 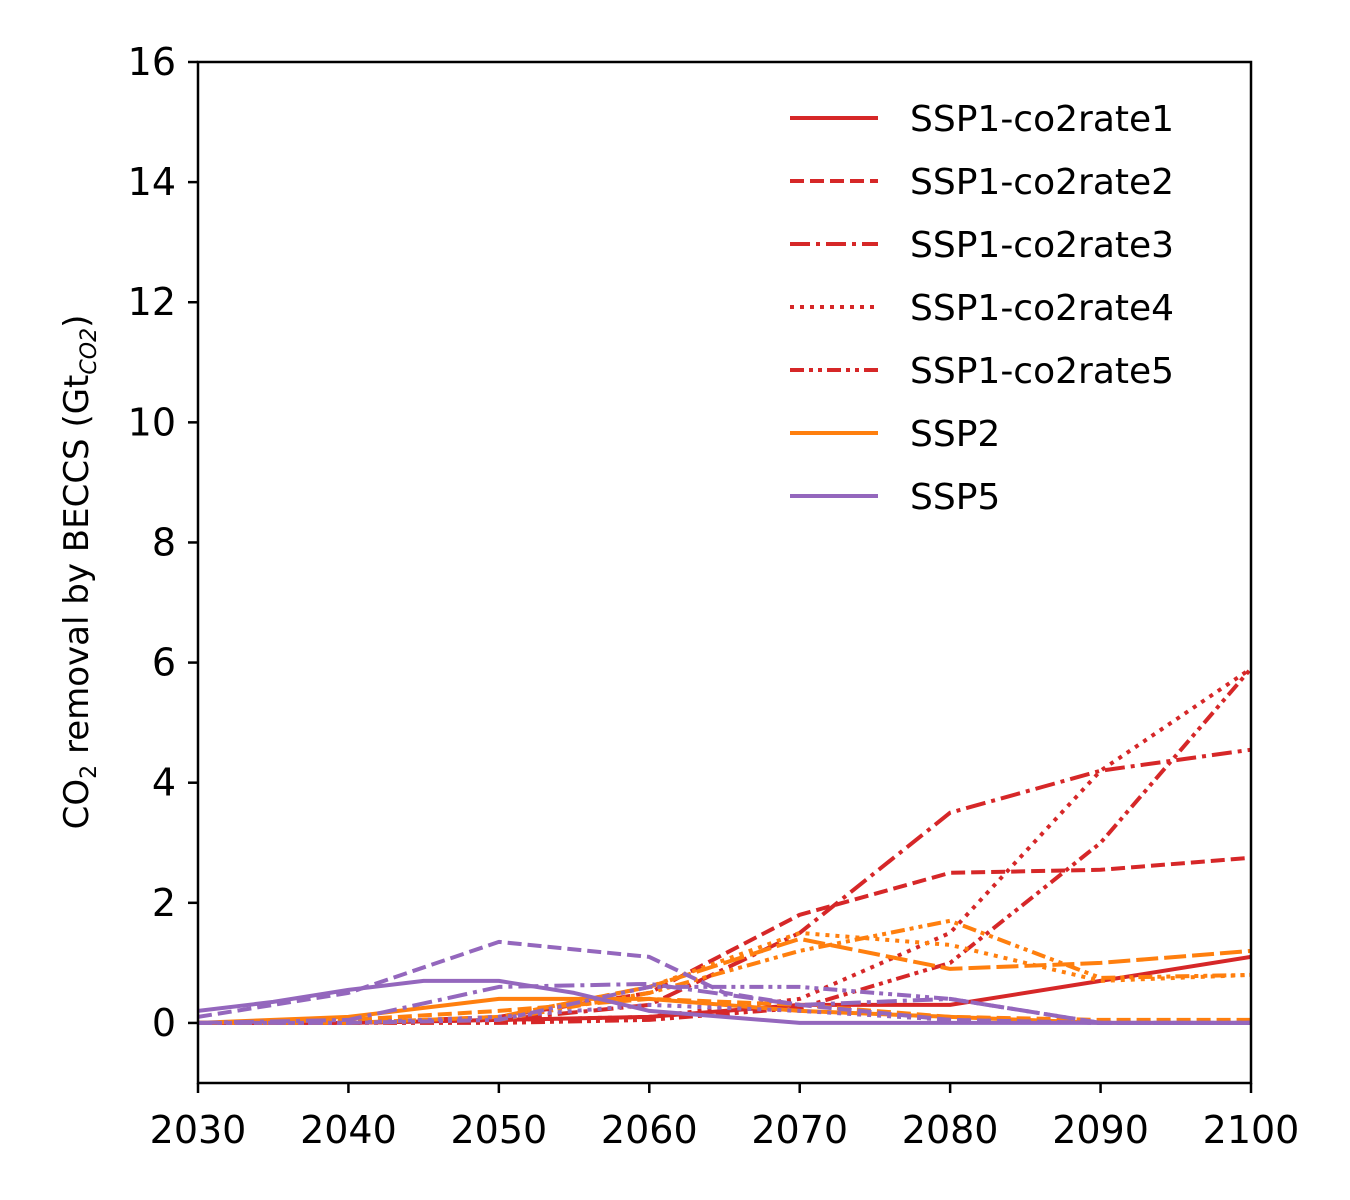 I want to click on legend-label: SSP5, so click(x=955, y=497).